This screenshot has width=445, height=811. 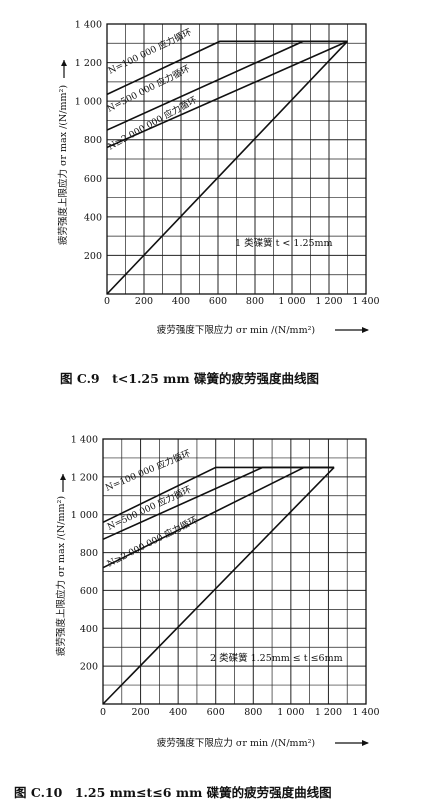 I want to click on figure-caption: 图 C.9 t<1.25 mm 碟簧的疲劳强度曲线图, so click(x=189, y=378).